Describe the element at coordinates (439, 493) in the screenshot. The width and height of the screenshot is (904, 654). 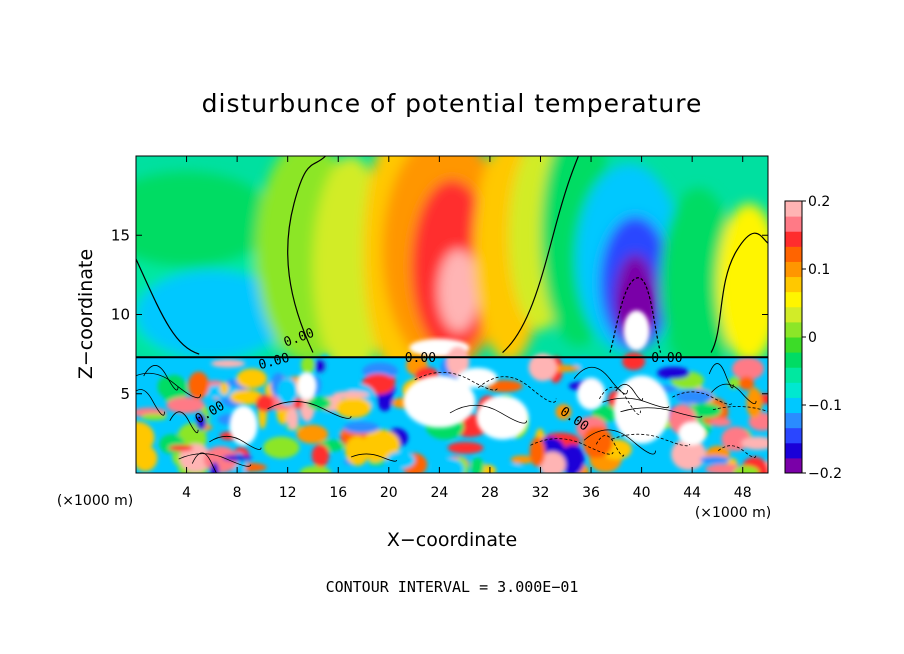
I see `x-tick-label: 24` at that location.